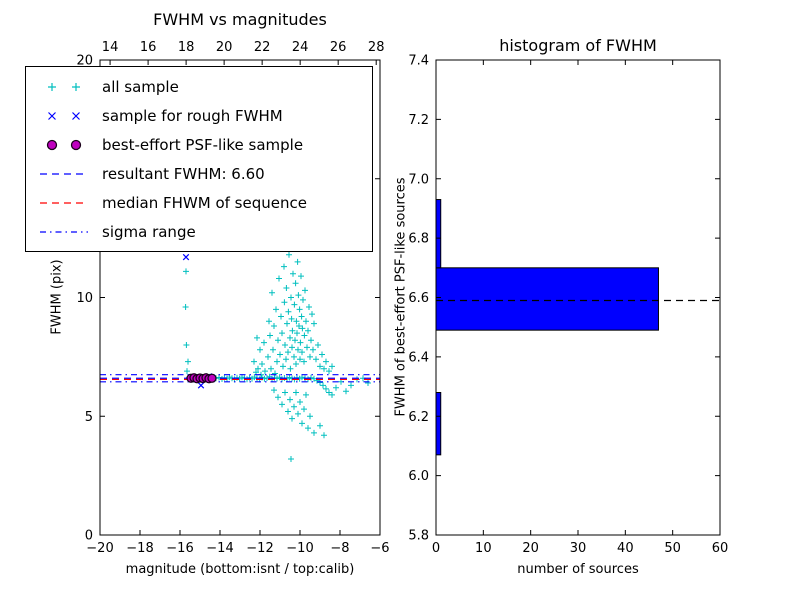 The image size is (800, 600). I want to click on legend-label: sample for rough FWHM, so click(192, 115).